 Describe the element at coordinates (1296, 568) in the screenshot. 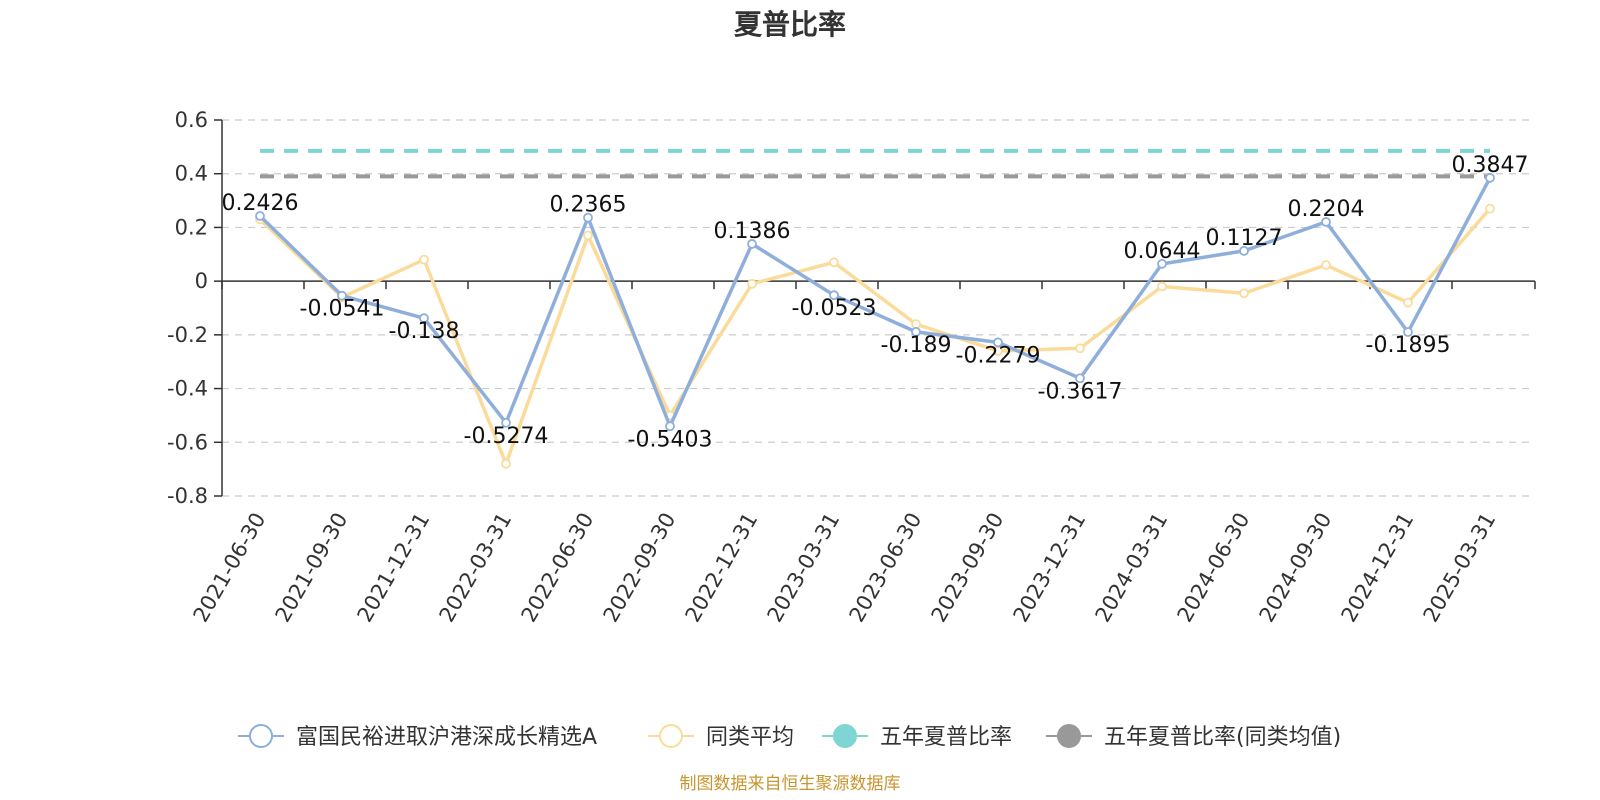

I see `x-tick-label: 2024-09-30` at that location.